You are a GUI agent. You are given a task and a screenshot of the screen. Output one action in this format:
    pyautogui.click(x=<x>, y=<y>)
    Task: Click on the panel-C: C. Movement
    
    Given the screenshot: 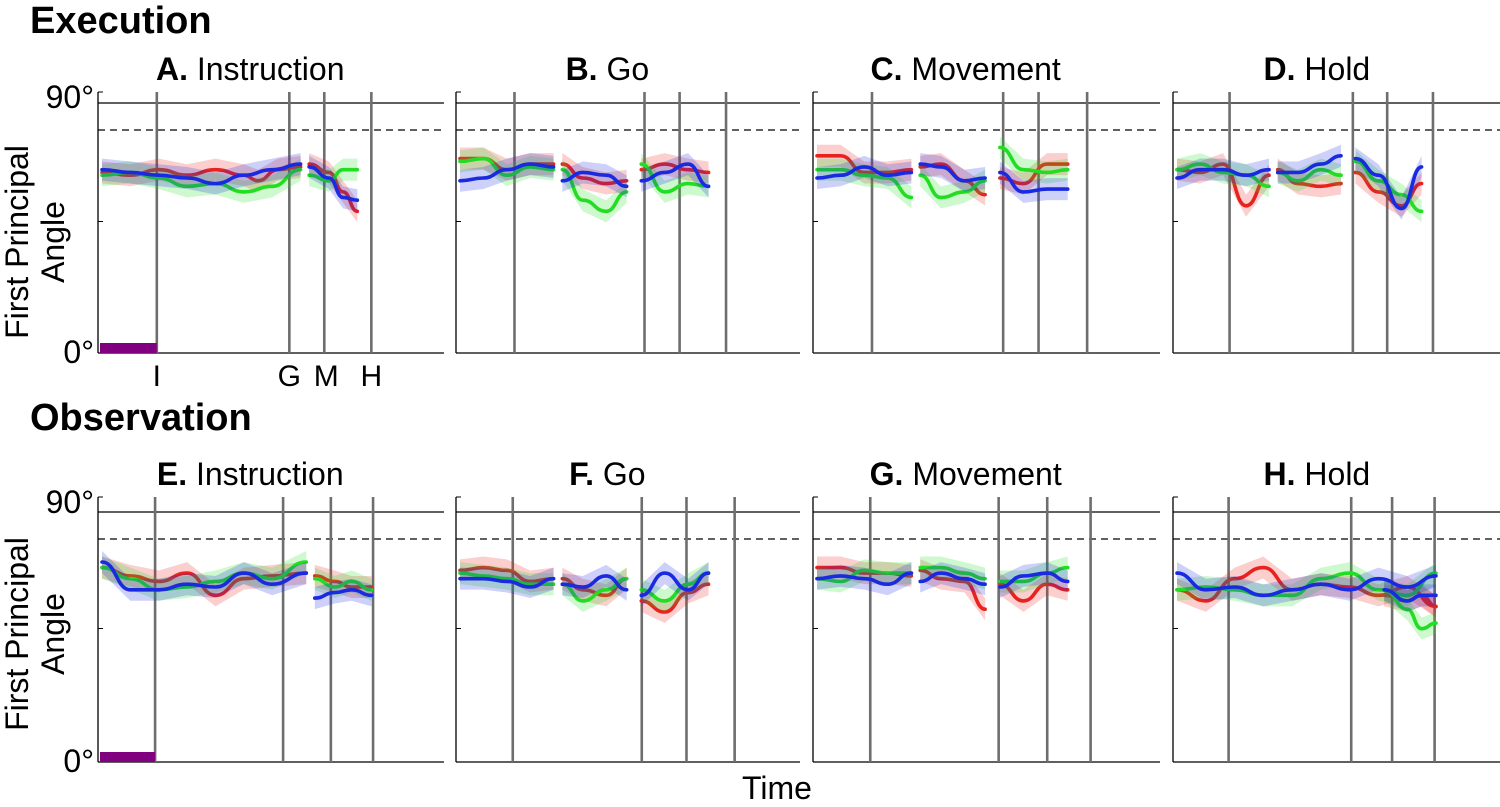 What is the action you would take?
    pyautogui.click(x=986, y=202)
    